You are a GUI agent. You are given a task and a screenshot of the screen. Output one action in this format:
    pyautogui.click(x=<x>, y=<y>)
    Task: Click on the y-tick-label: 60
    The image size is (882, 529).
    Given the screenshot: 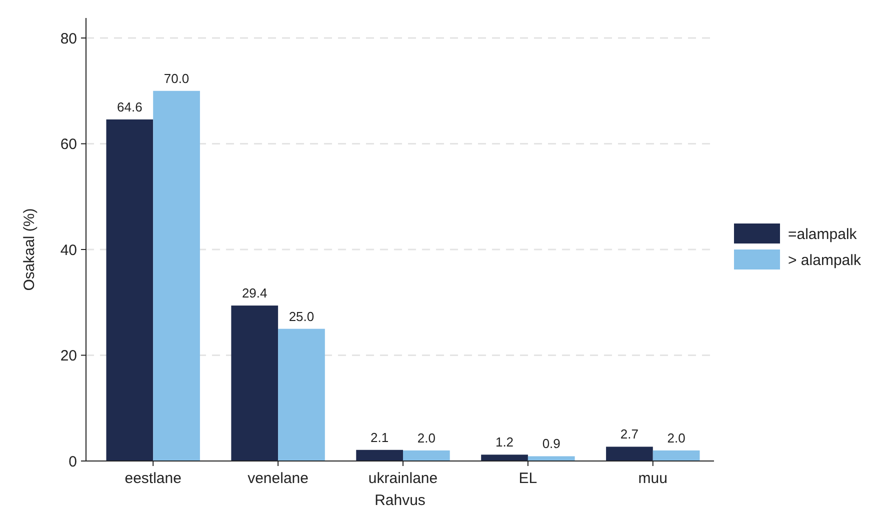 What is the action you would take?
    pyautogui.click(x=68, y=144)
    